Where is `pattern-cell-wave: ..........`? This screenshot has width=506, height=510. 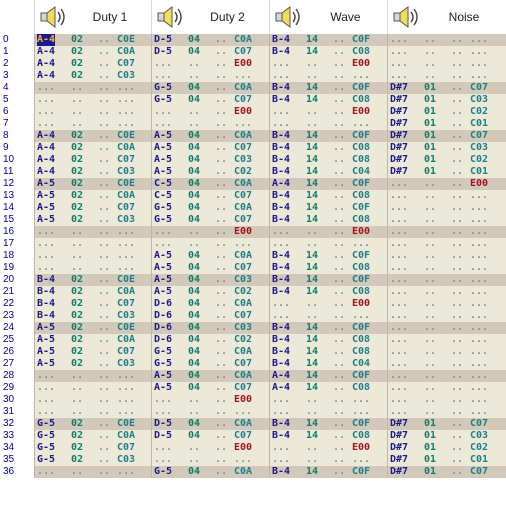
pattern-cell-wave: .......... is located at coordinates (328, 316).